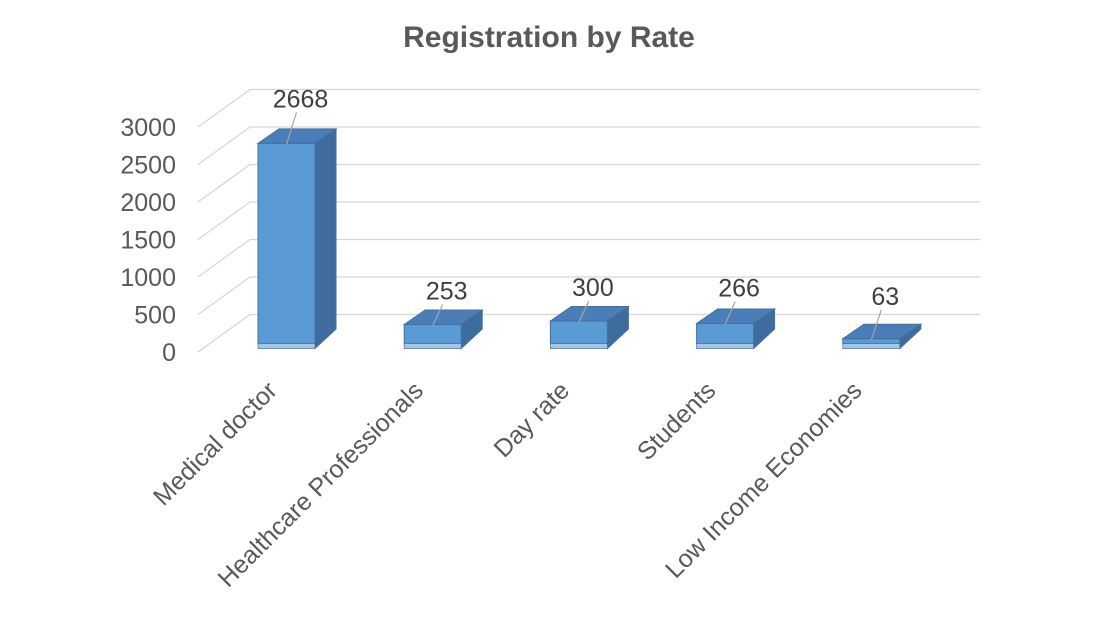 Image resolution: width=1100 pixels, height=623 pixels. What do you see at coordinates (739, 289) in the screenshot?
I see `data-label-students: 266` at bounding box center [739, 289].